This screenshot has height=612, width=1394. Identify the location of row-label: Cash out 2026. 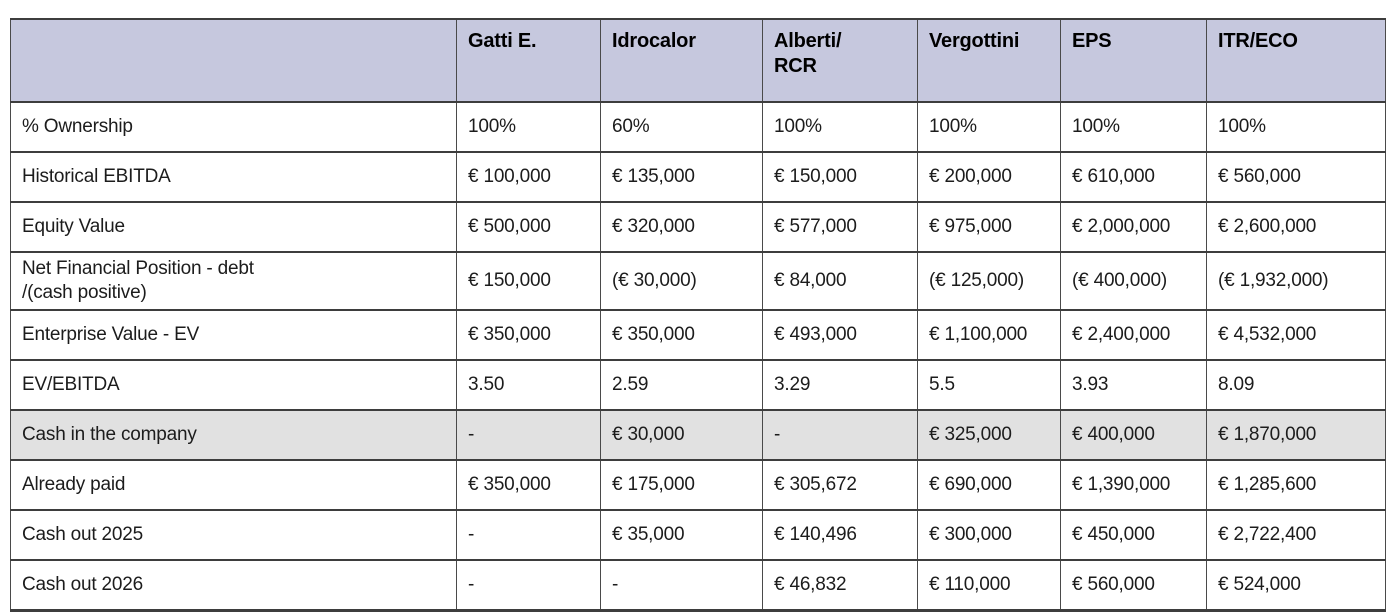
(233, 585).